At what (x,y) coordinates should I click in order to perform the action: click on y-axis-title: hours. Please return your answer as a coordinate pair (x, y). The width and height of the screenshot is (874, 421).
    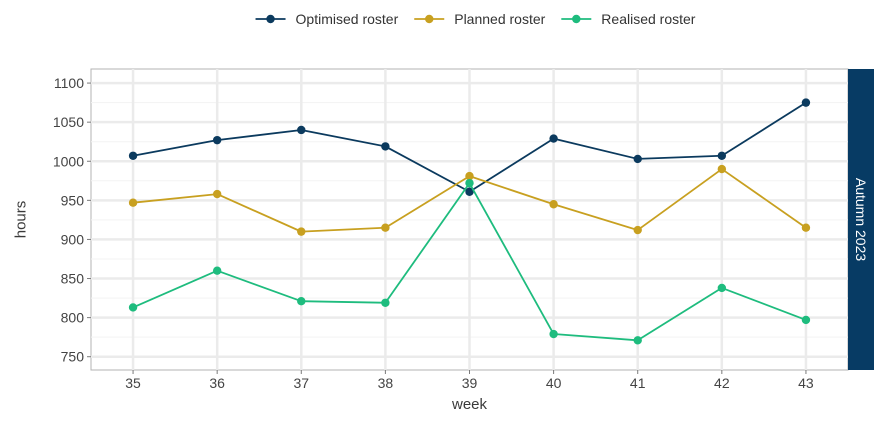
    Looking at the image, I should click on (21, 220).